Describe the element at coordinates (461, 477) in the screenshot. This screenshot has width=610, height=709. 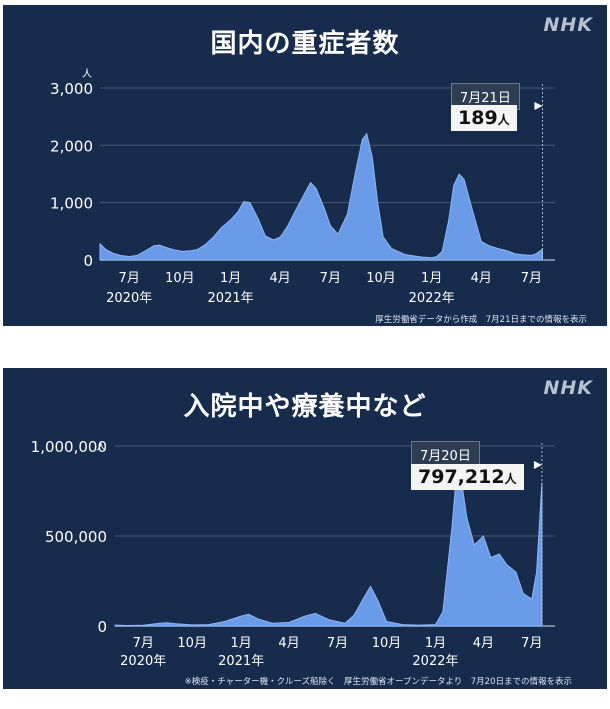
I see `callout-value-number: 797,212` at that location.